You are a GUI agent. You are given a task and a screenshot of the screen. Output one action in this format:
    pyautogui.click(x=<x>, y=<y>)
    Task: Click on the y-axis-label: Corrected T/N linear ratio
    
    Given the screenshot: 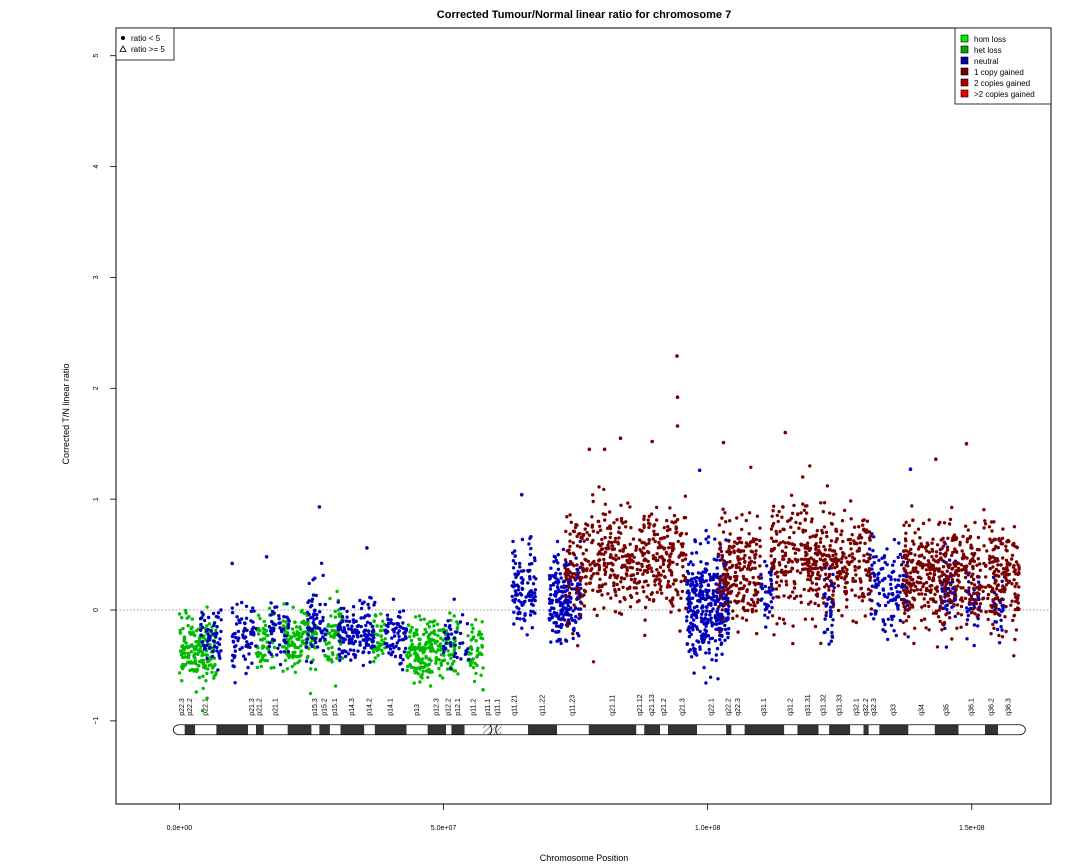 What is the action you would take?
    pyautogui.click(x=66, y=414)
    